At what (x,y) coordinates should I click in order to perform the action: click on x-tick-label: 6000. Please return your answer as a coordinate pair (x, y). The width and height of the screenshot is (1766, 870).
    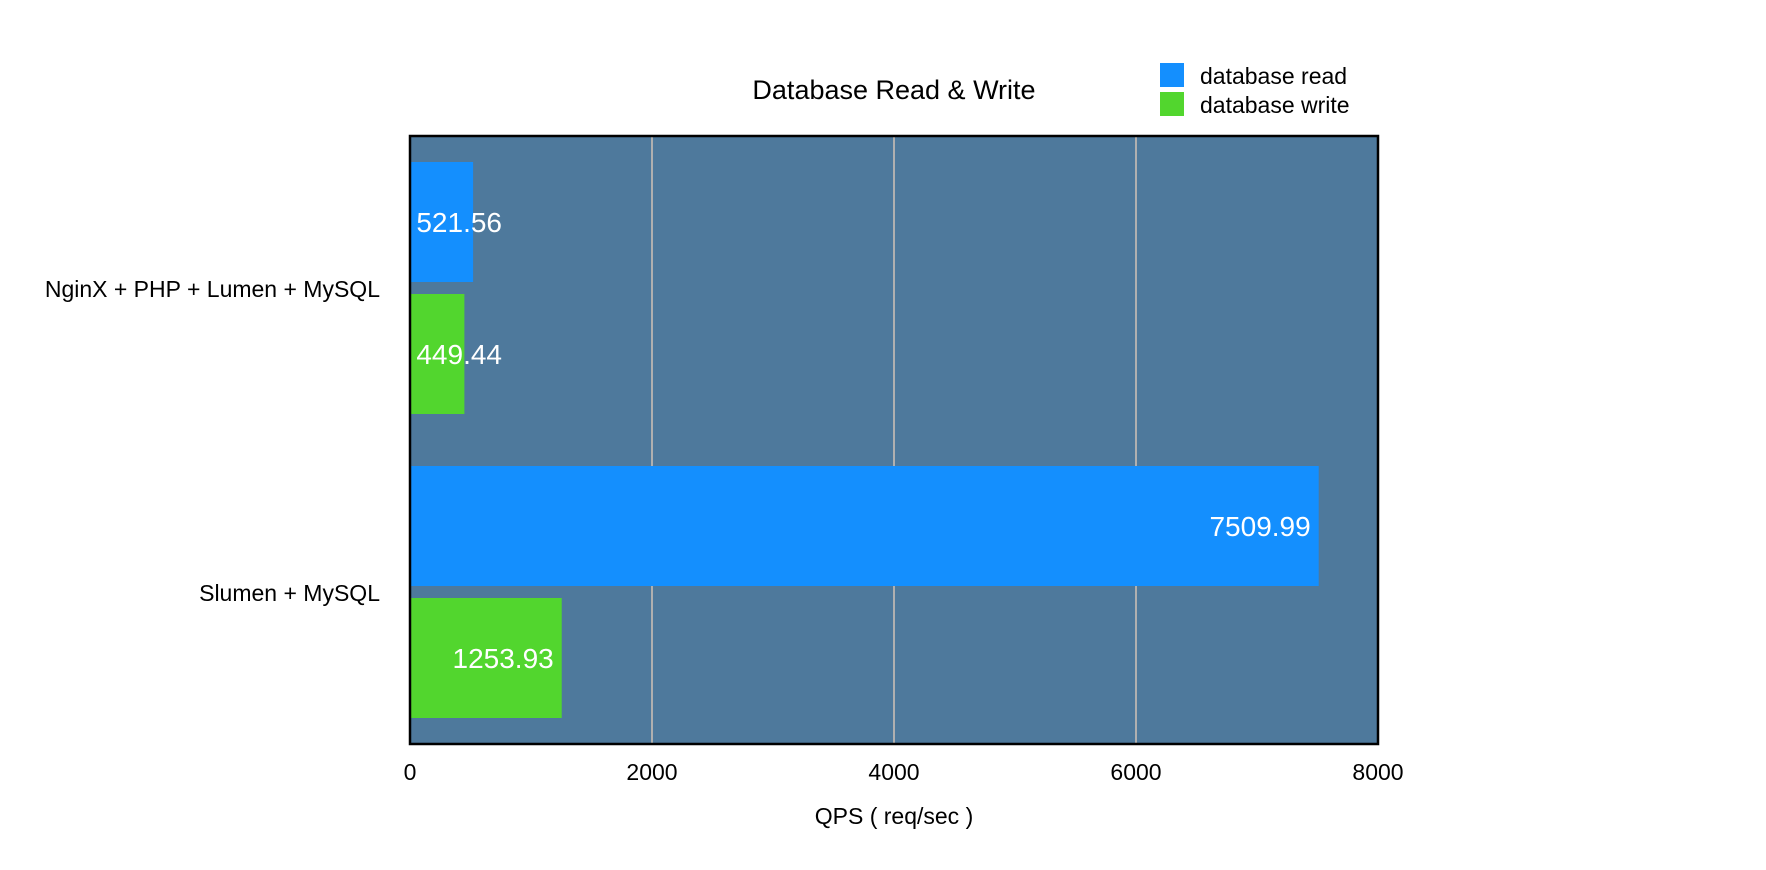
    Looking at the image, I should click on (1135, 772).